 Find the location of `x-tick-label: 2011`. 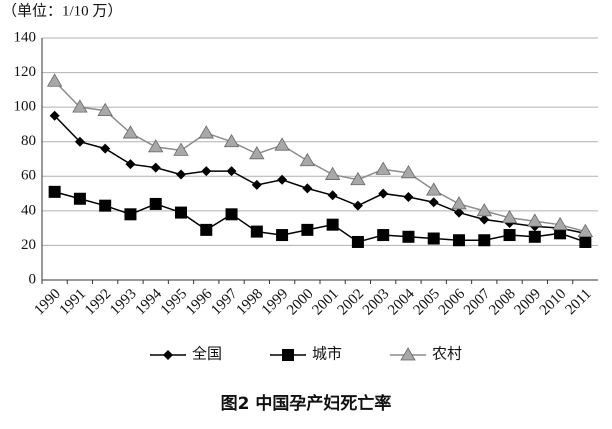

x-tick-label: 2011 is located at coordinates (578, 302).